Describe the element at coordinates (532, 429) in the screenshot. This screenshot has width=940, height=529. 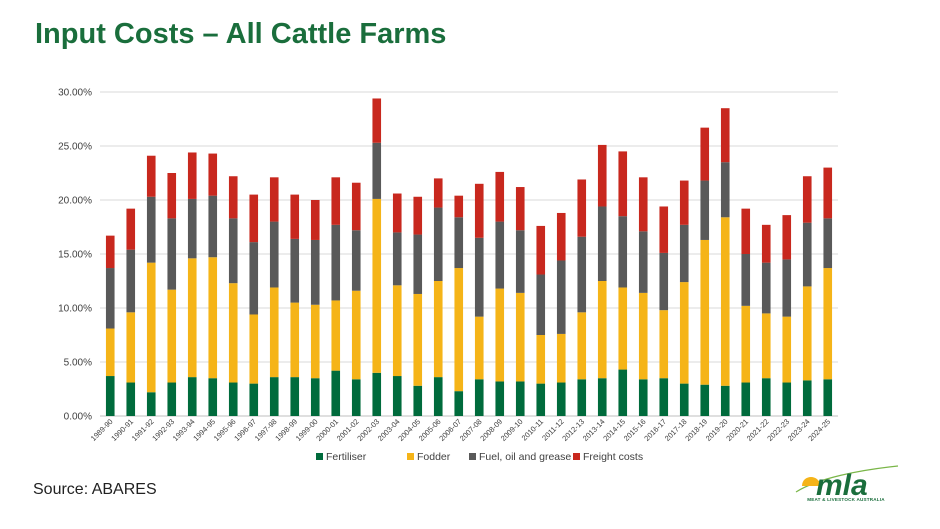
I see `x-tick-label: 2010-11` at that location.